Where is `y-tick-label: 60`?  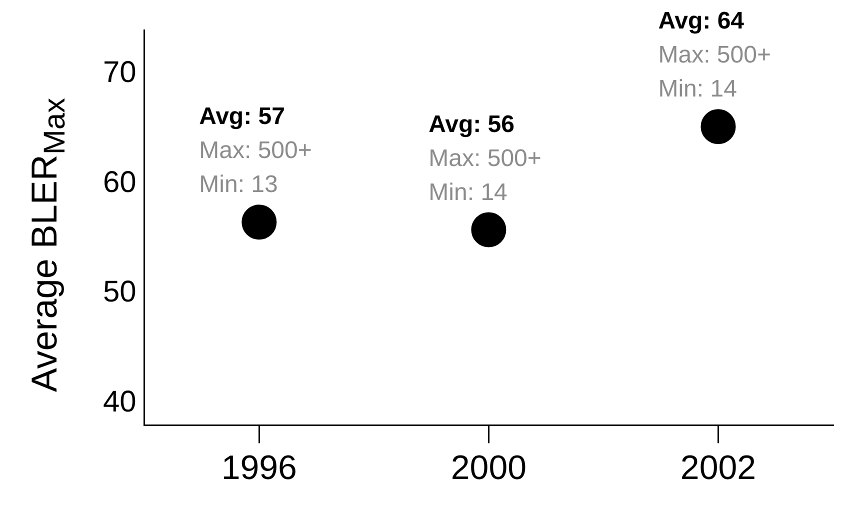 y-tick-label: 60 is located at coordinates (119, 182).